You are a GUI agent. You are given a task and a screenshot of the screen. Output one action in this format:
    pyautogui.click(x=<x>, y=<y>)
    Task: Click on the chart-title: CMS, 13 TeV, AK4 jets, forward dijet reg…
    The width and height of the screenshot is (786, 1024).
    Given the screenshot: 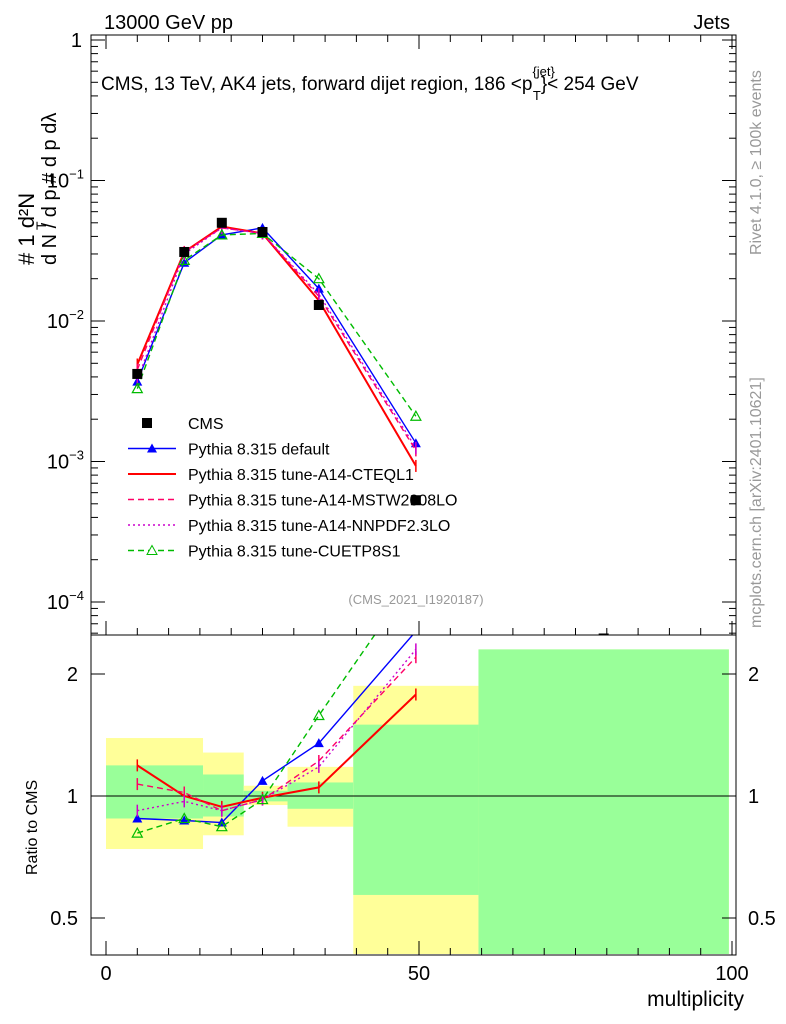 What is the action you would take?
    pyautogui.click(x=370, y=83)
    